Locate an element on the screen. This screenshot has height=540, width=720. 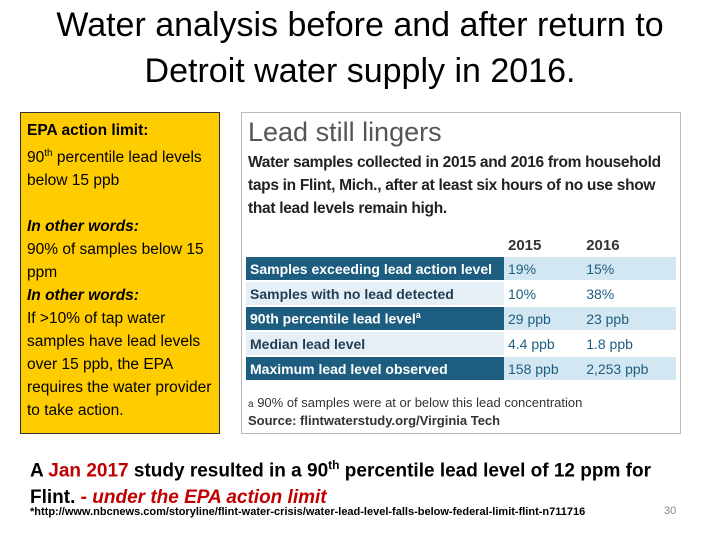
text: A is located at coordinates (39, 471).